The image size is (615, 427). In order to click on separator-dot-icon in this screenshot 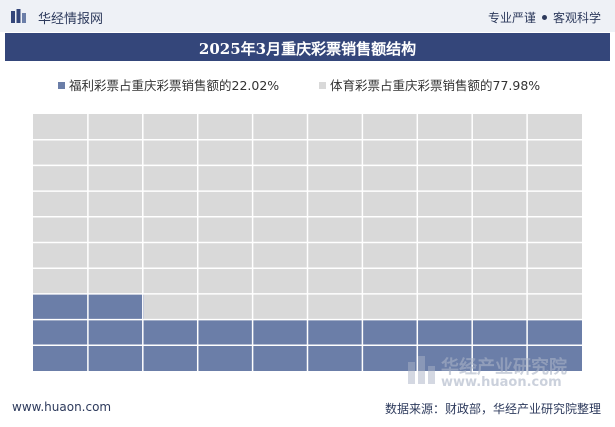, I will do `click(544, 17)`.